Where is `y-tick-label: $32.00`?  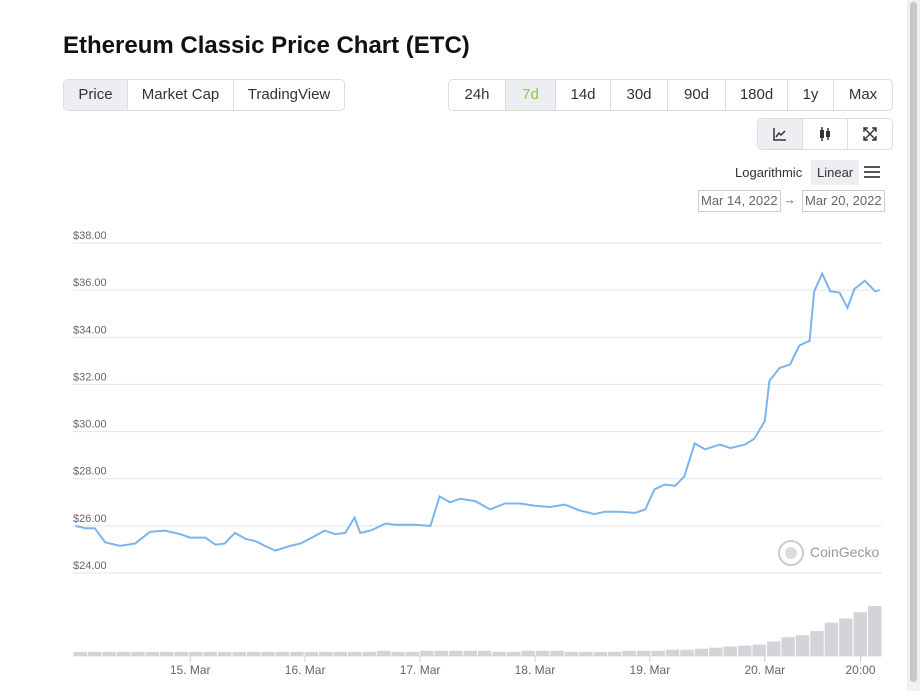 y-tick-label: $32.00 is located at coordinates (90, 377).